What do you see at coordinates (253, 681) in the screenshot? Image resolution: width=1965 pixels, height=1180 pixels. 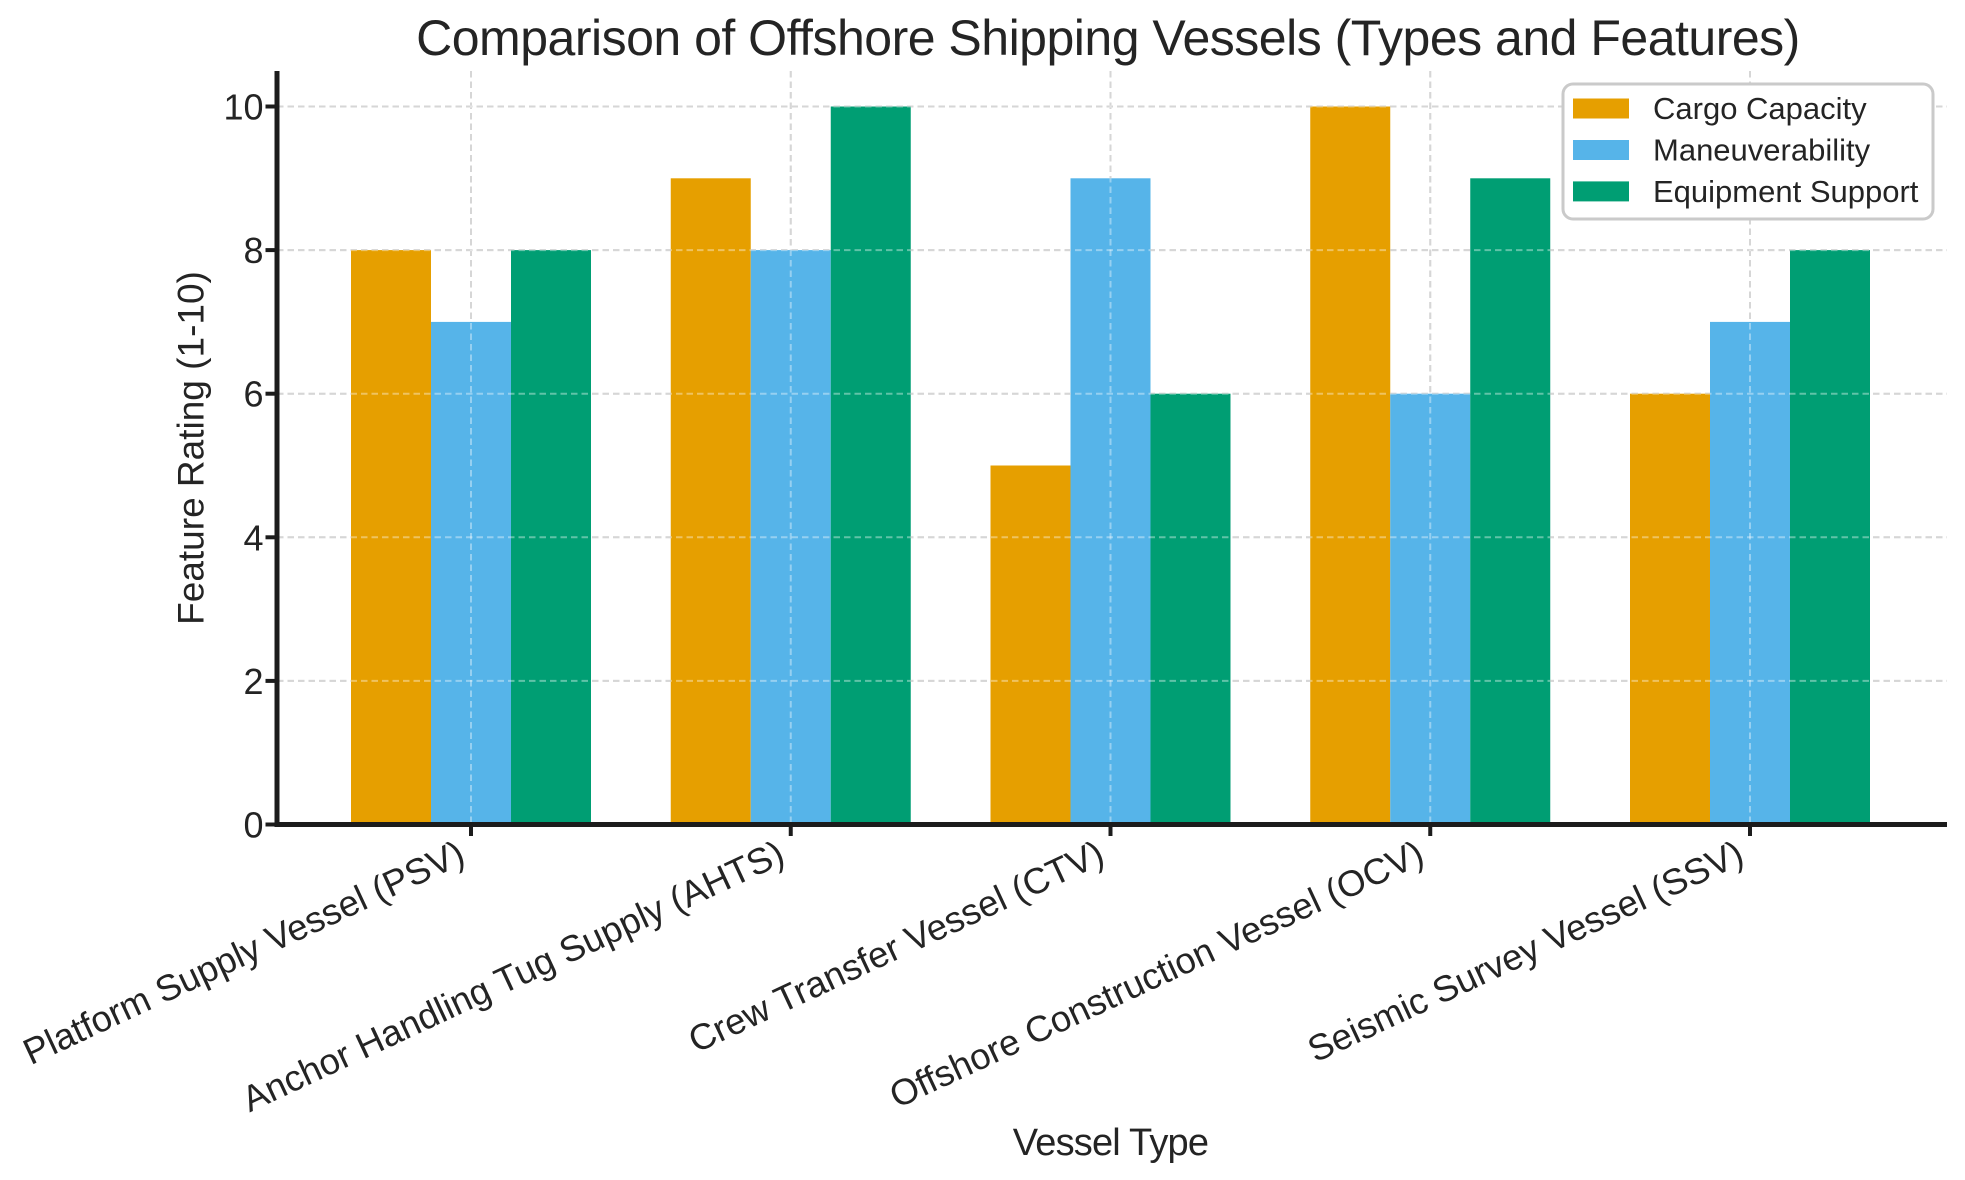 I see `svg-text: 2` at bounding box center [253, 681].